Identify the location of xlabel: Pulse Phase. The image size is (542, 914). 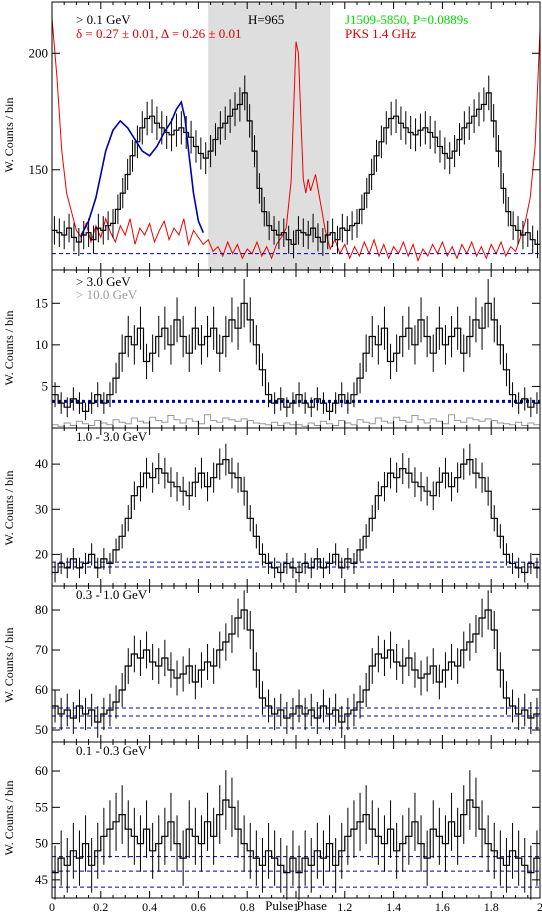
(296, 905).